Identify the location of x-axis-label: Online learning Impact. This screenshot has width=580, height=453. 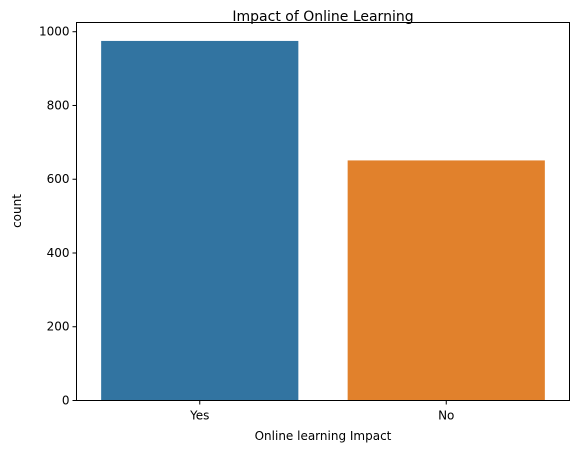
(323, 436).